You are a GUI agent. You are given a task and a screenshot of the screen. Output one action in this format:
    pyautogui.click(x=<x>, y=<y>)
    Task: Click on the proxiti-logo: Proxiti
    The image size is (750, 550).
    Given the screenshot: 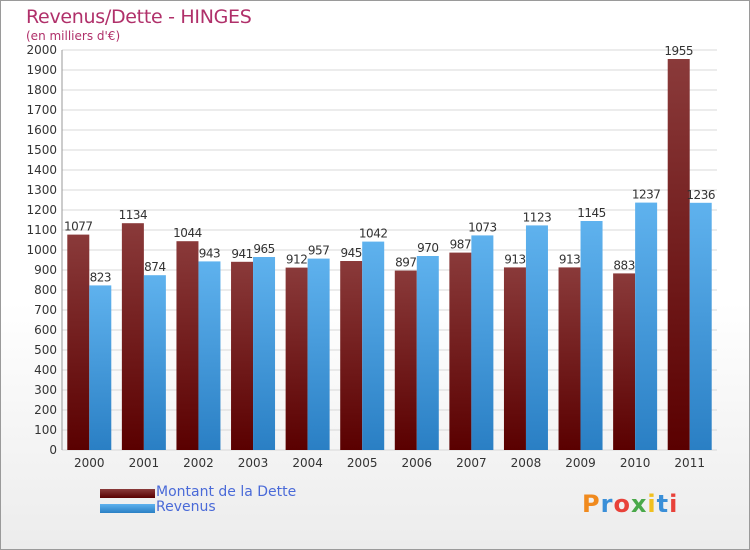 What is the action you would take?
    pyautogui.click(x=630, y=504)
    